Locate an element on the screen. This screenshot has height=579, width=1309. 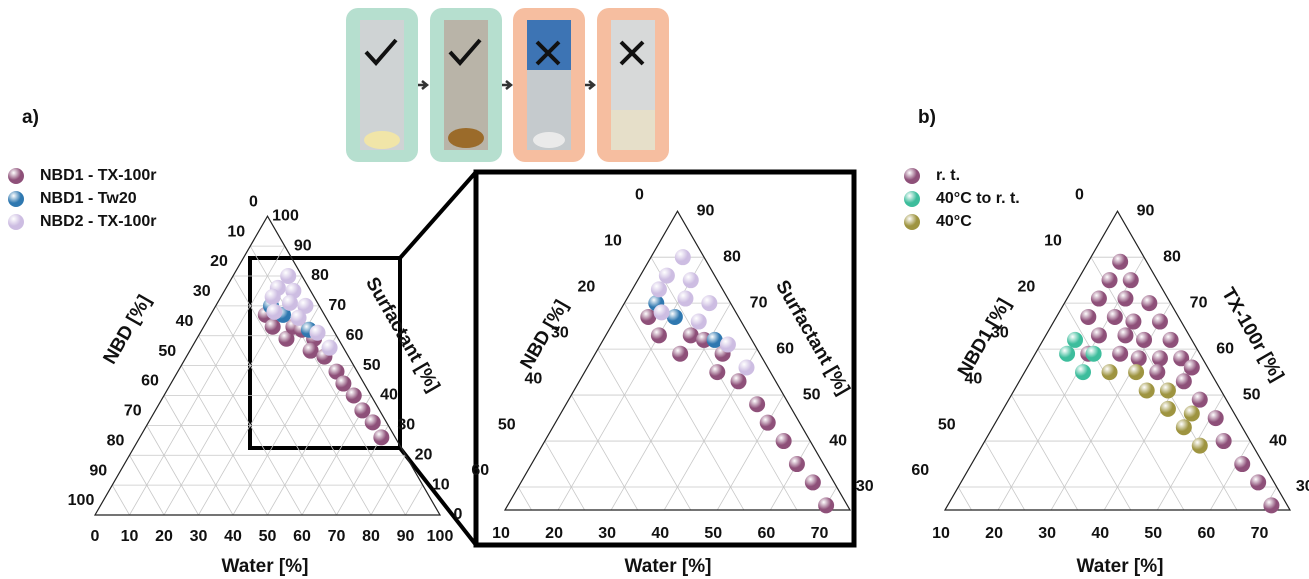
x-tick-label: 90 is located at coordinates (406, 536).